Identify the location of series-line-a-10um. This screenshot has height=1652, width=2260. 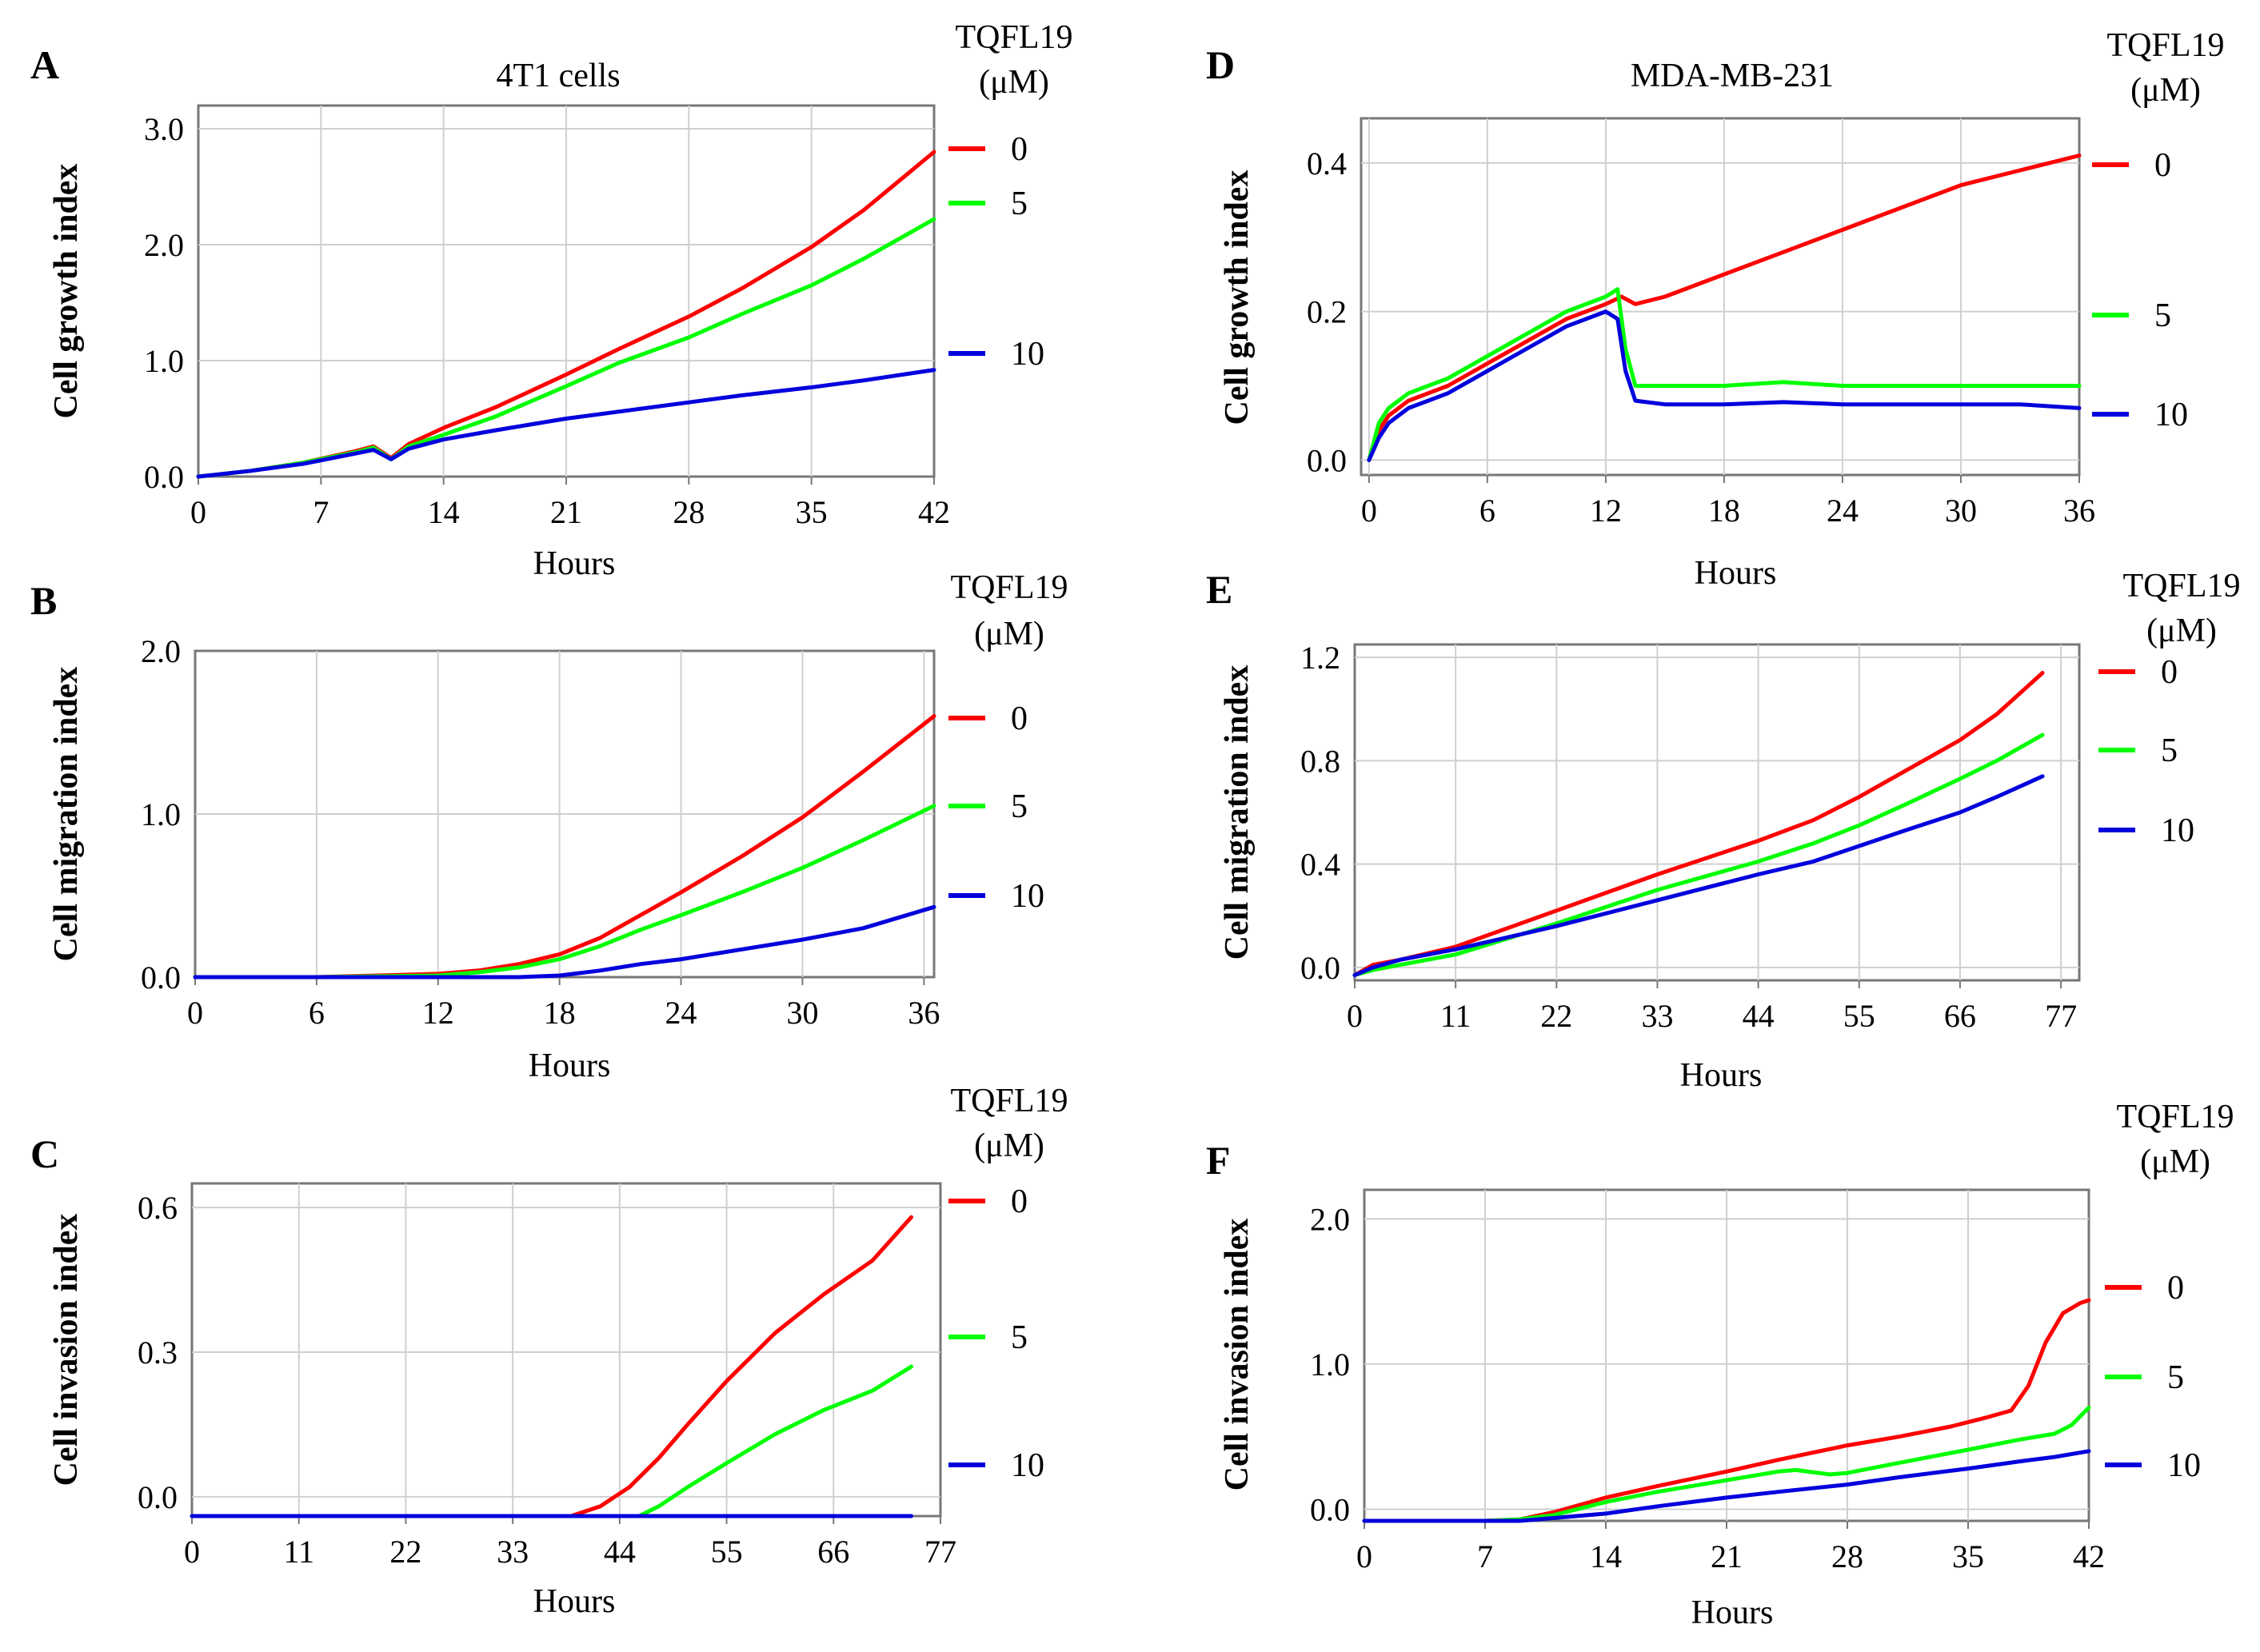
(566, 423).